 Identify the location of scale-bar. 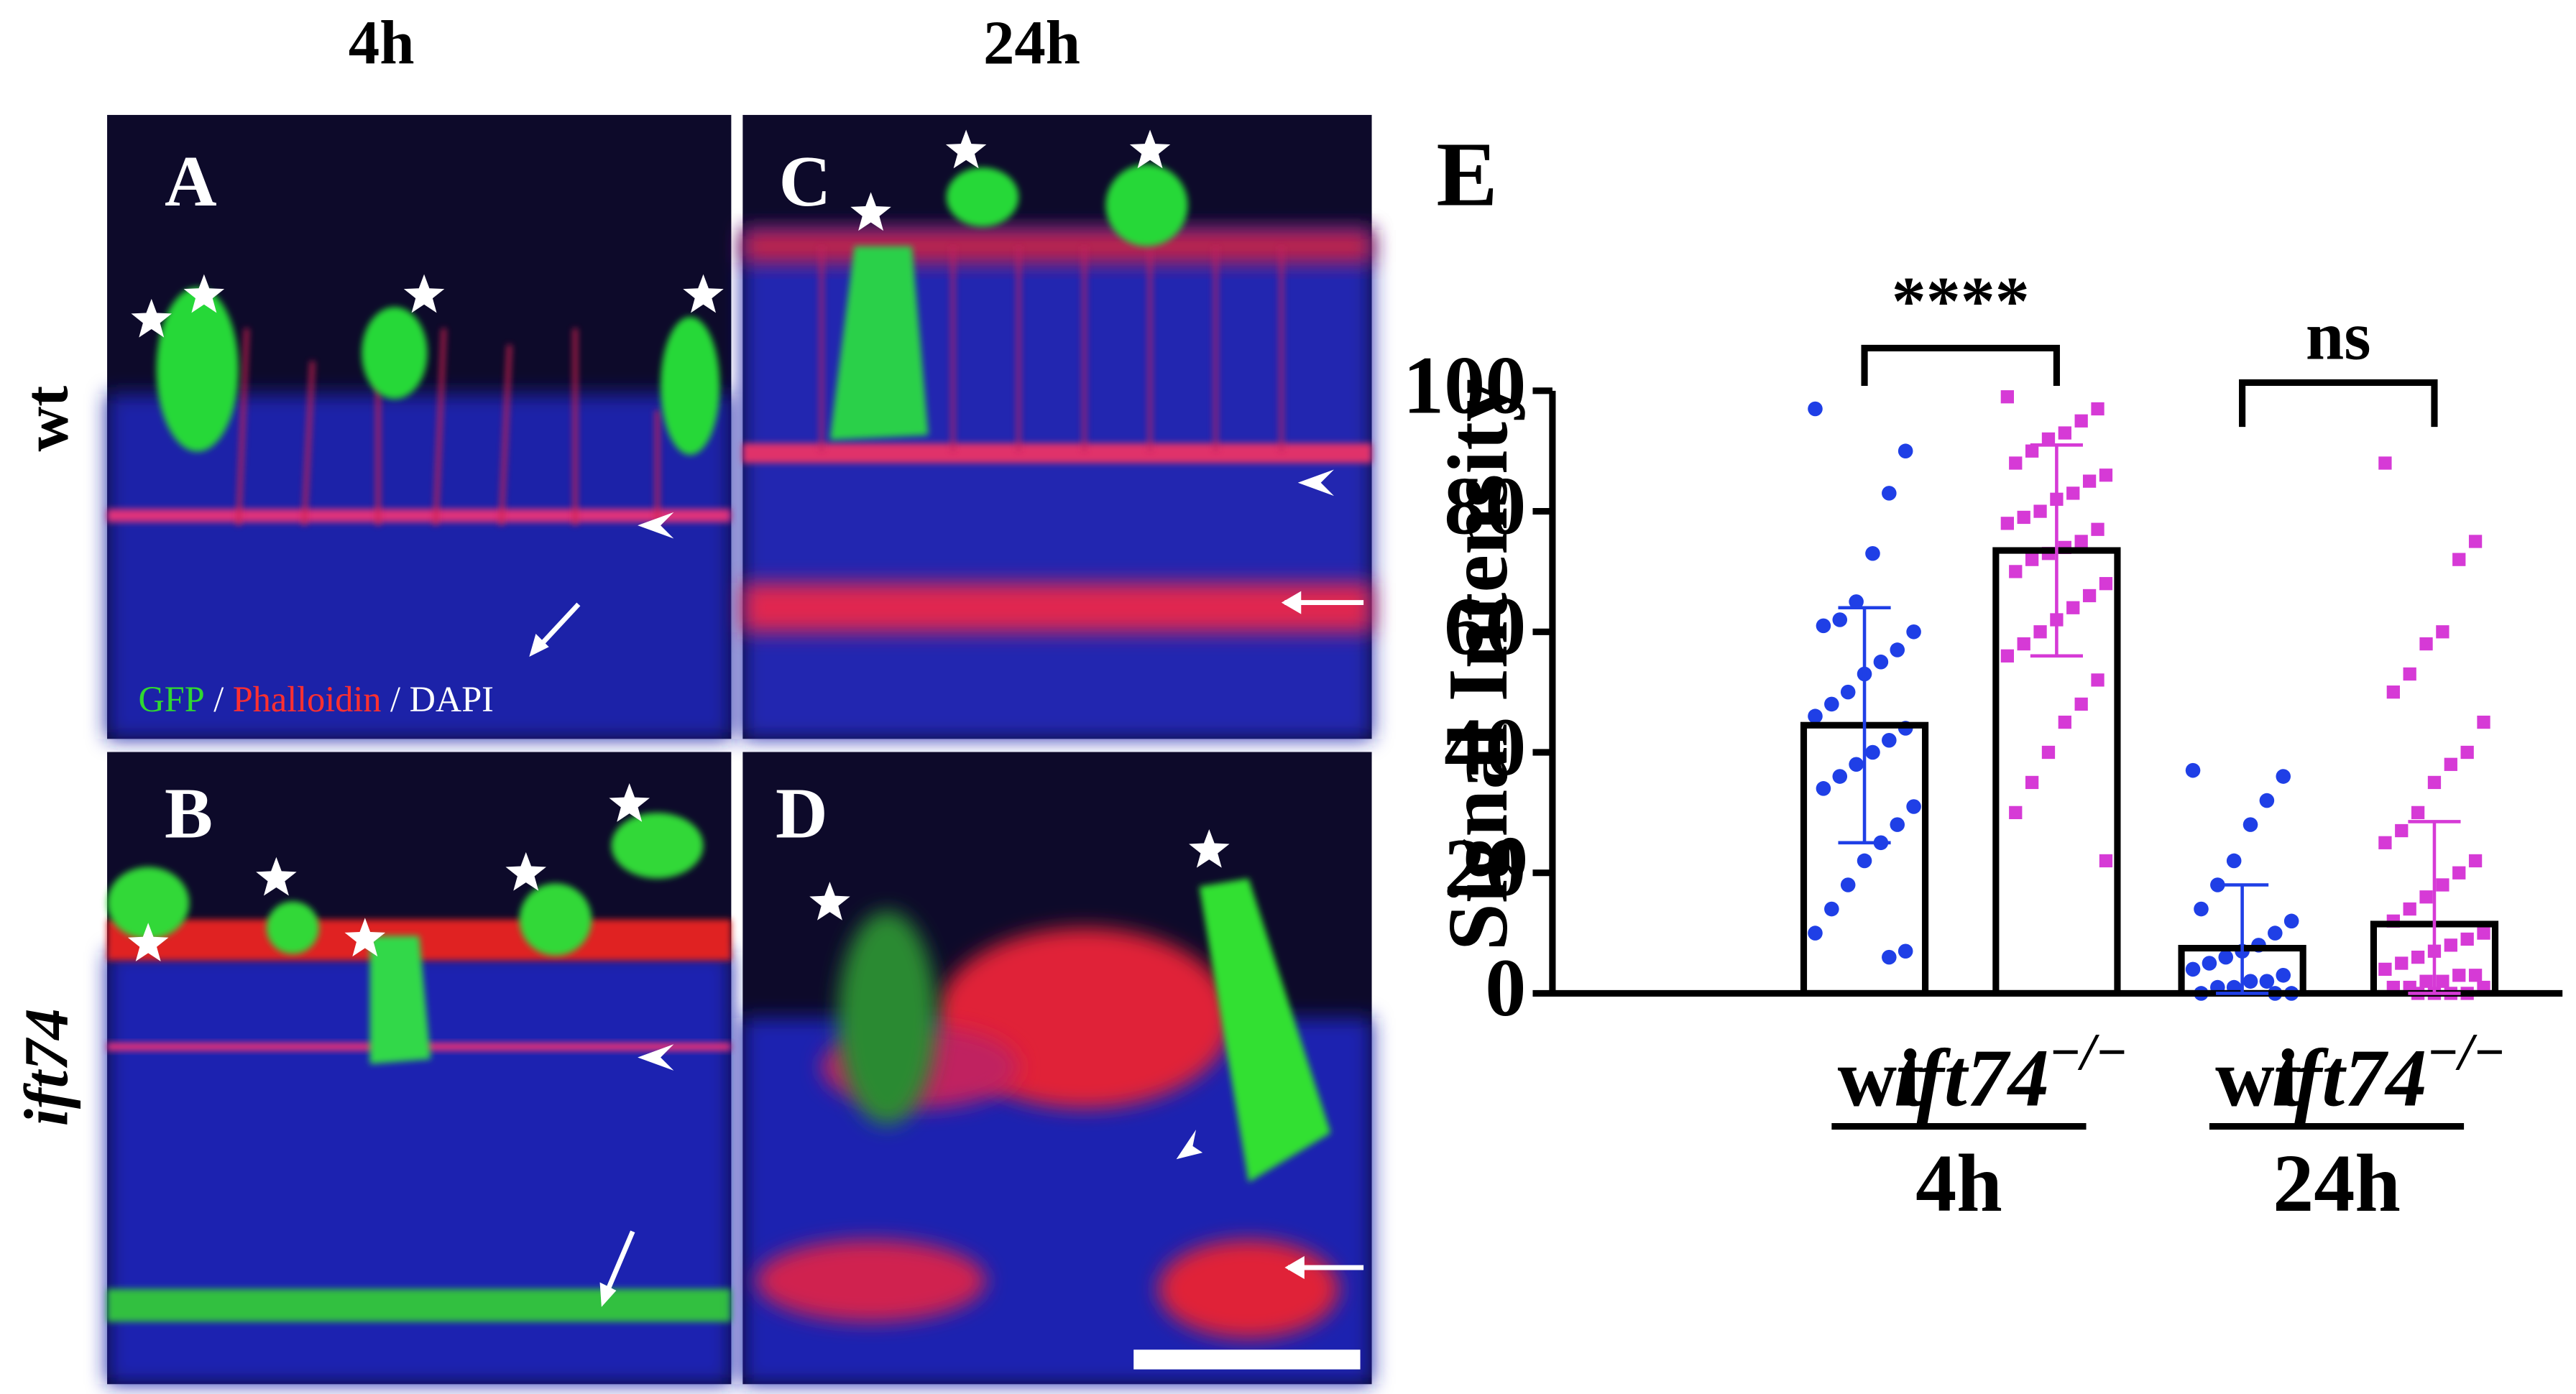
(1247, 1359).